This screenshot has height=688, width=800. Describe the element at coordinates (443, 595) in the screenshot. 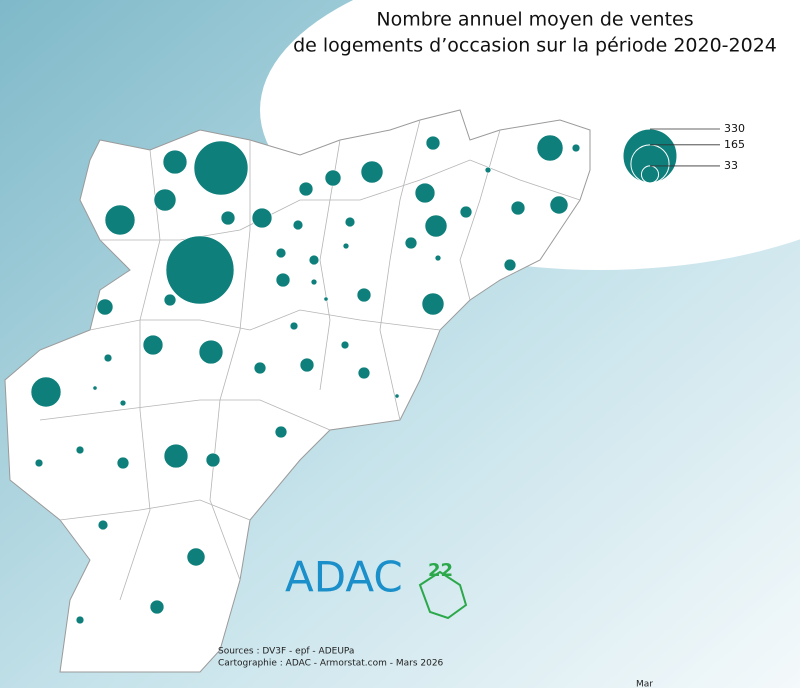

I see `logo-shape` at that location.